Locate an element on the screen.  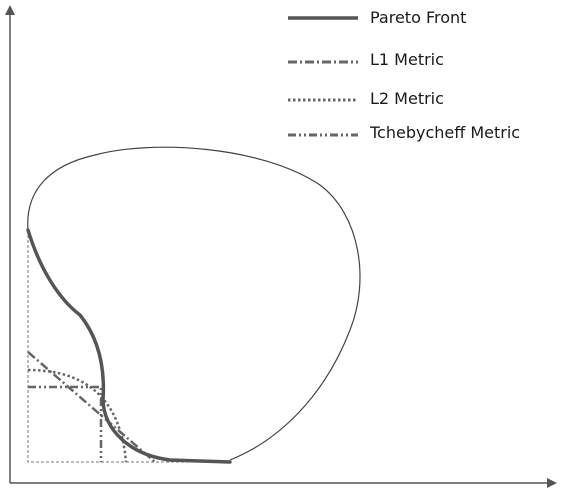
legend-label-tchebycheff: Tchebycheff Metric is located at coordinates (444, 132).